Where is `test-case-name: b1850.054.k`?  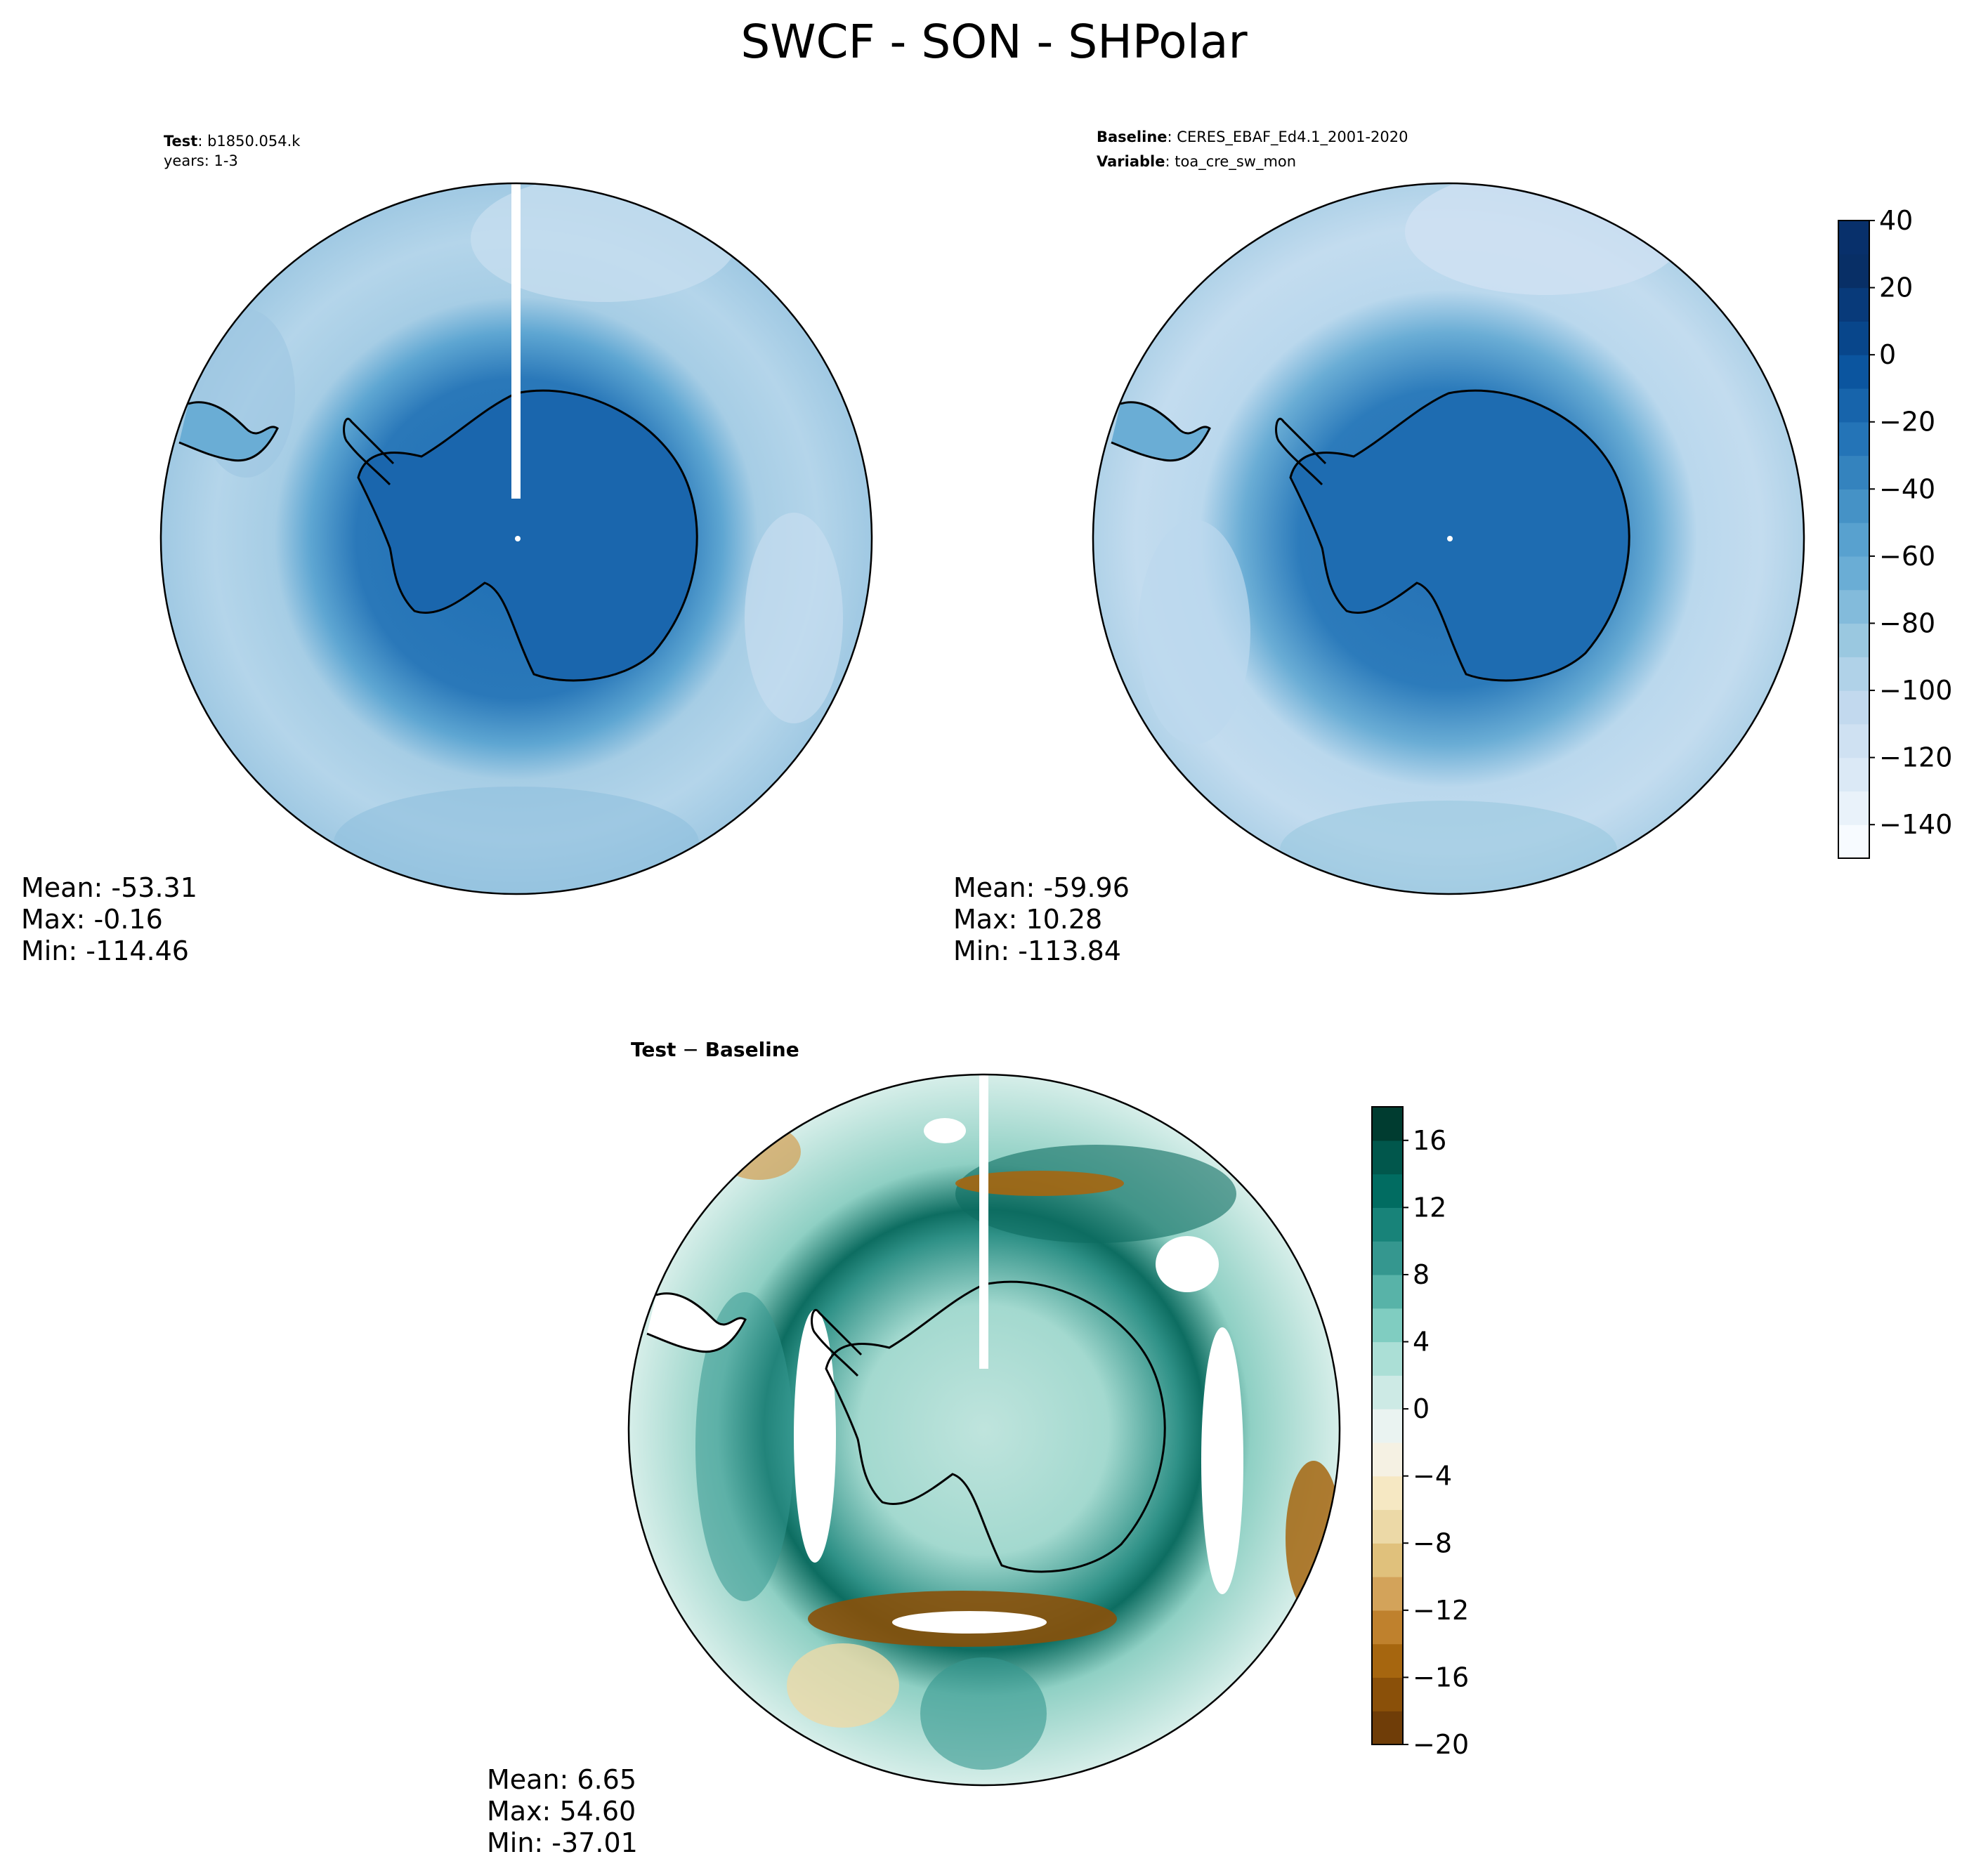
test-case-name: b1850.054.k is located at coordinates (254, 141).